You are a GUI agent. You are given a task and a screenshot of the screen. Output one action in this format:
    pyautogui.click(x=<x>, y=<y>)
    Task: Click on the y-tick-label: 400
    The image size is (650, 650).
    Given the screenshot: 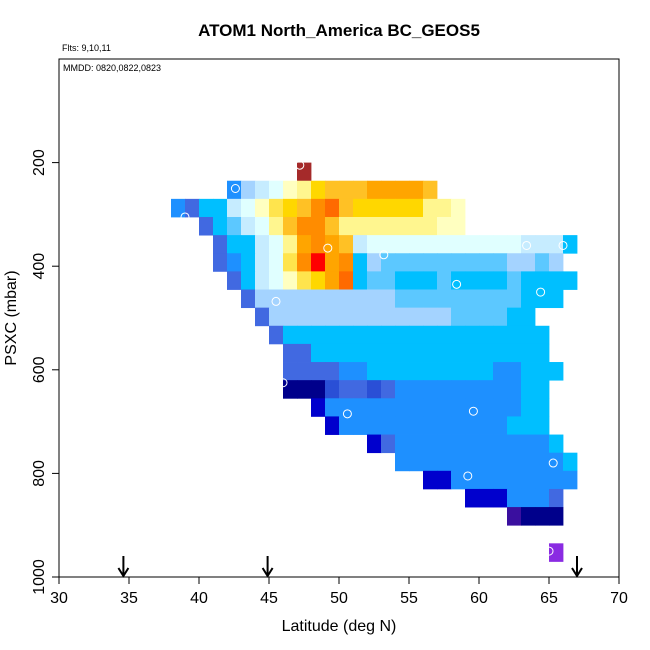 What is the action you would take?
    pyautogui.click(x=39, y=266)
    